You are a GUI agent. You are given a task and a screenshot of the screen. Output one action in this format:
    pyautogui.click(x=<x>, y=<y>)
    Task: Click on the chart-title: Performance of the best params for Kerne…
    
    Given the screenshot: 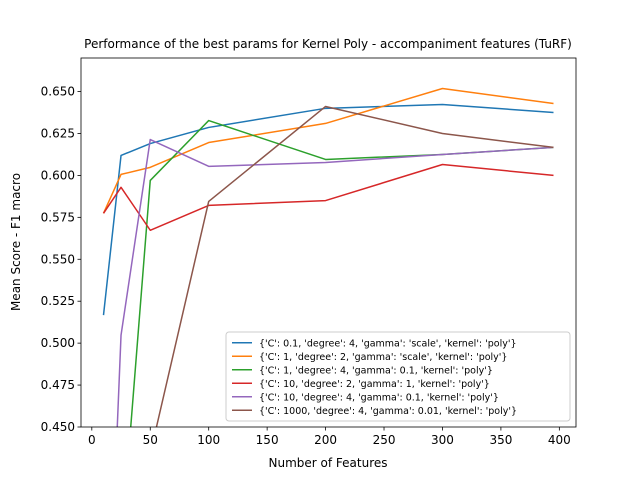 What is the action you would take?
    pyautogui.click(x=328, y=44)
    